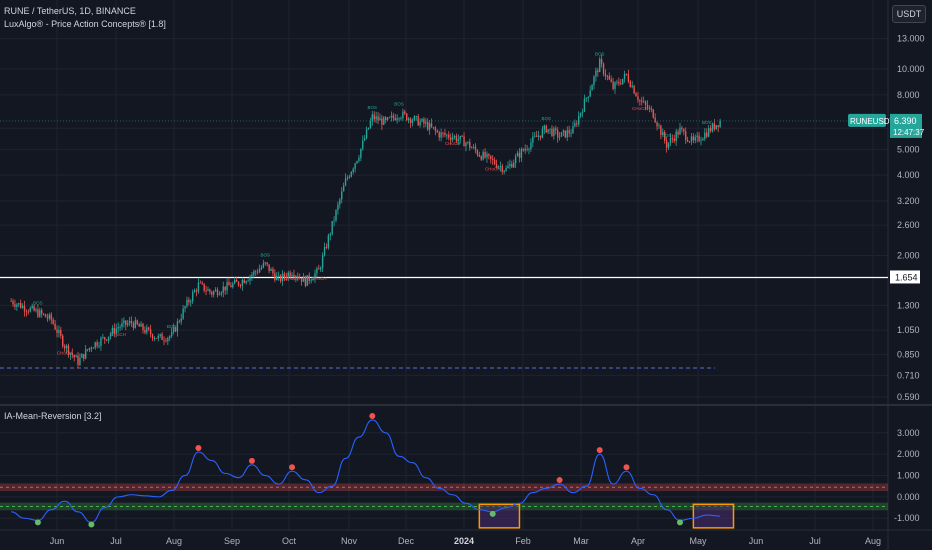 This screenshot has width=932, height=550. What do you see at coordinates (462, 125) in the screenshot?
I see `price-tags: RUNEUSDT 6.390 12:47:37` at bounding box center [462, 125].